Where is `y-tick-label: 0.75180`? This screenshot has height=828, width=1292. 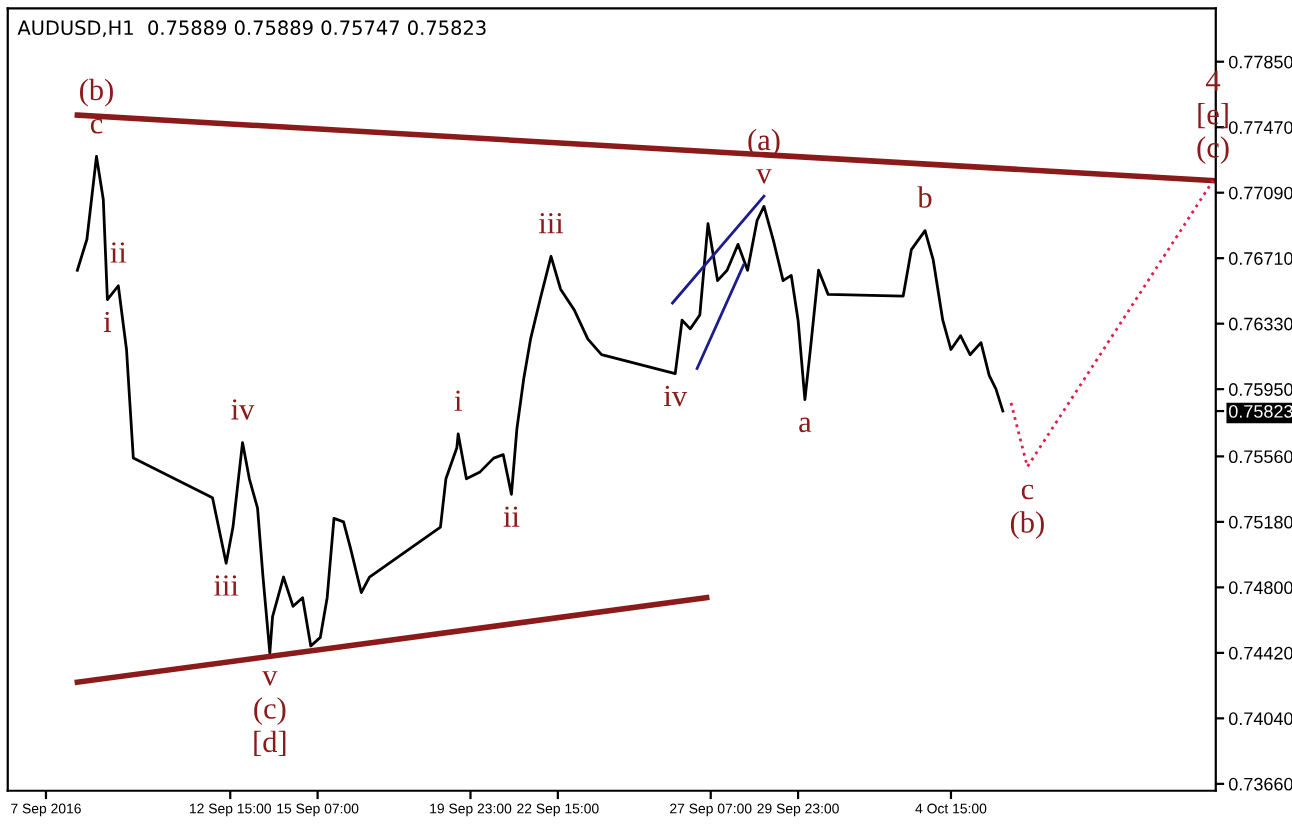
y-tick-label: 0.75180 is located at coordinates (1260, 522).